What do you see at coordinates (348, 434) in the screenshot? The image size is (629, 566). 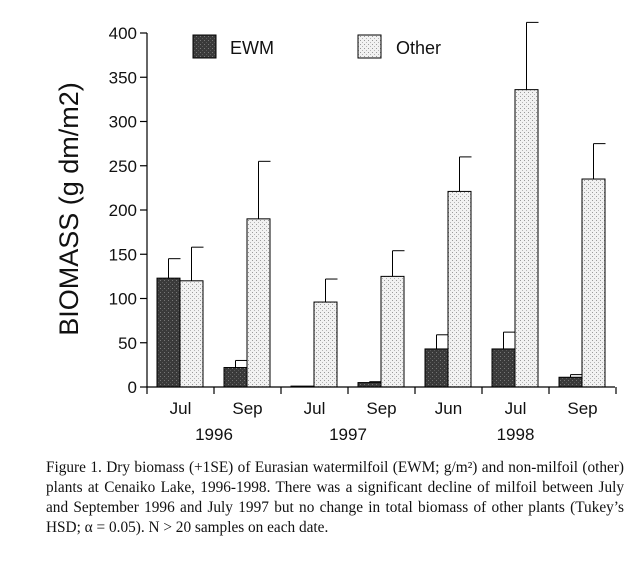 I see `year-label: 1997` at bounding box center [348, 434].